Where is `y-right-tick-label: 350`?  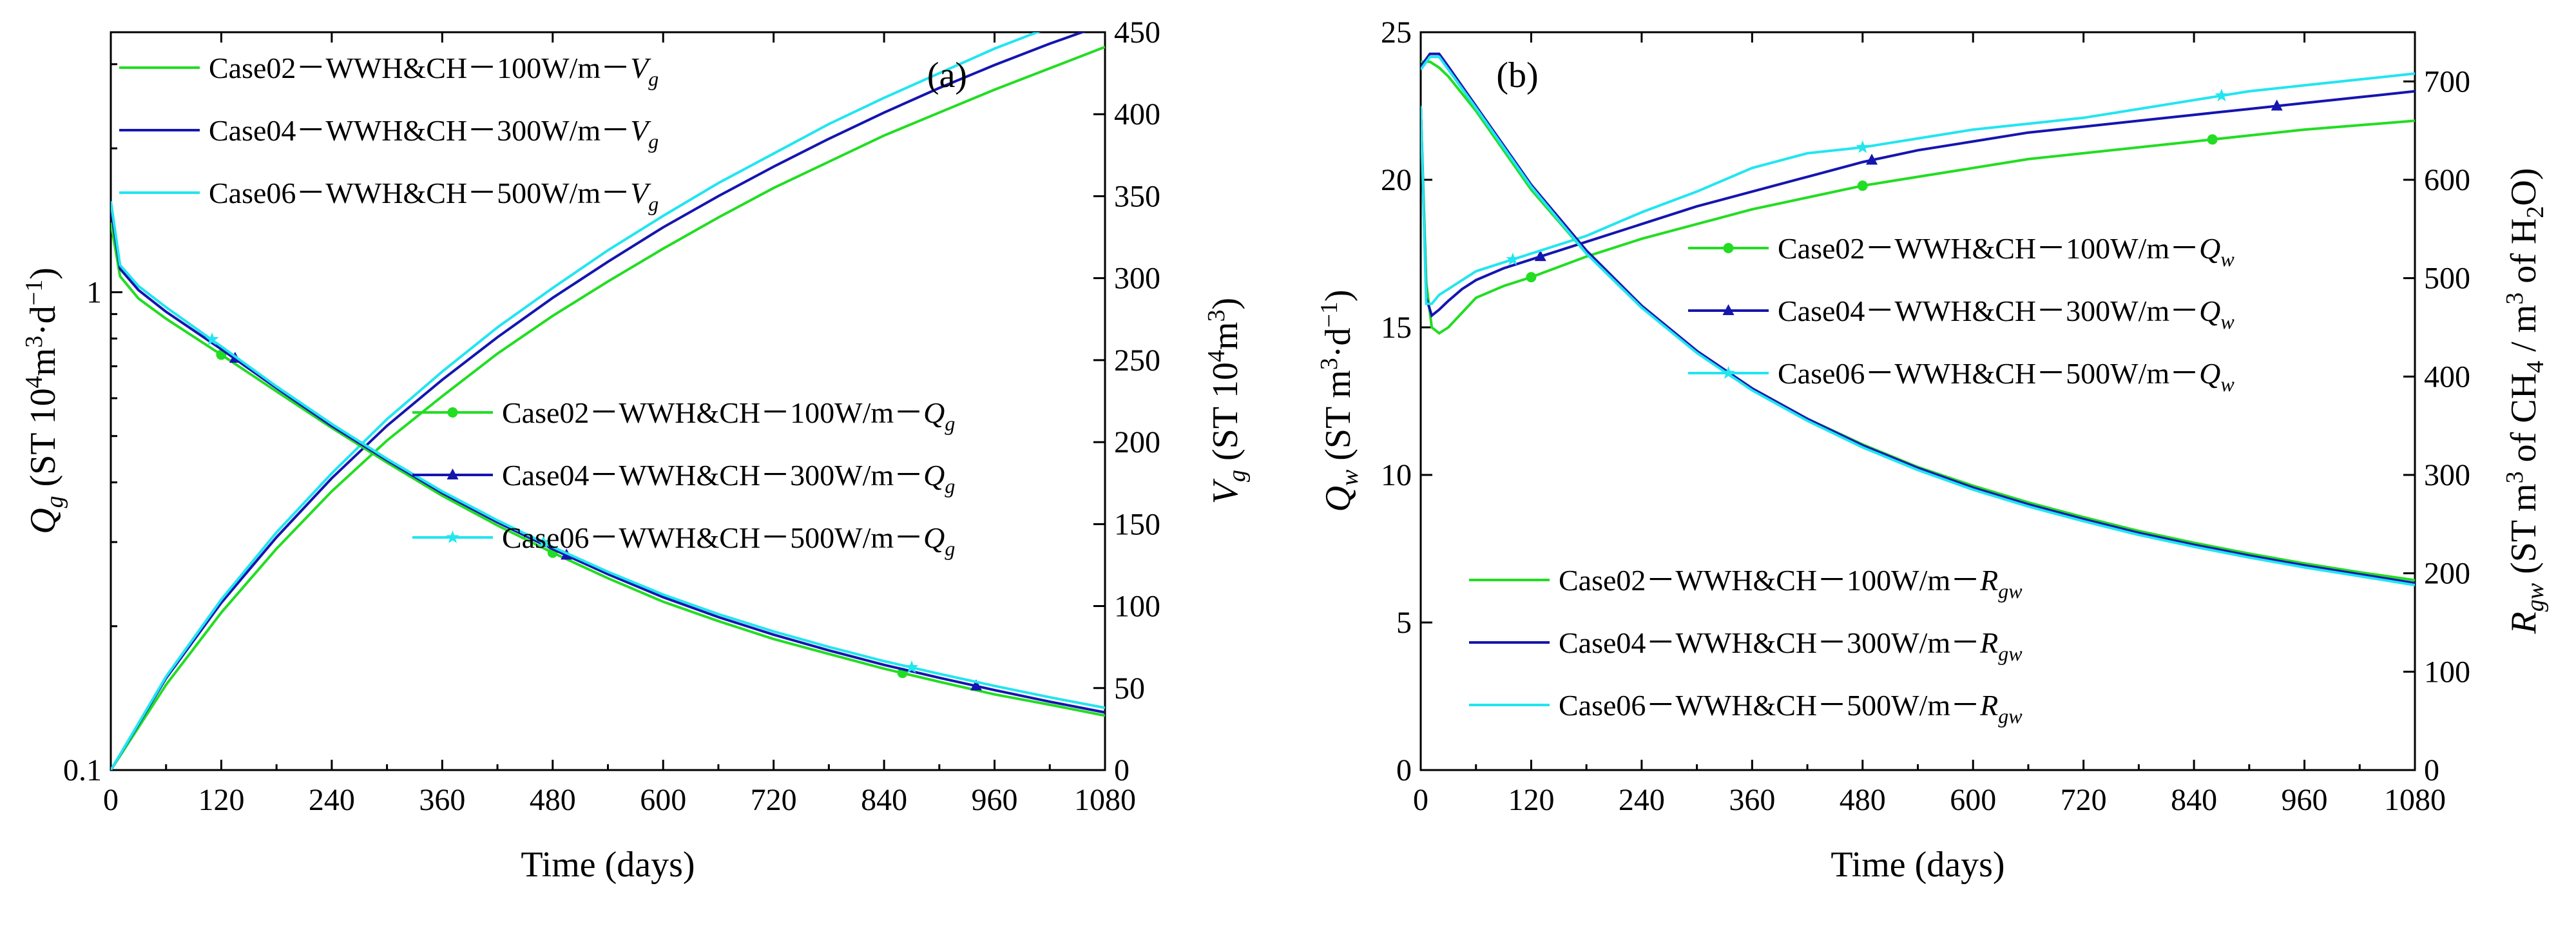 y-right-tick-label: 350 is located at coordinates (1137, 196).